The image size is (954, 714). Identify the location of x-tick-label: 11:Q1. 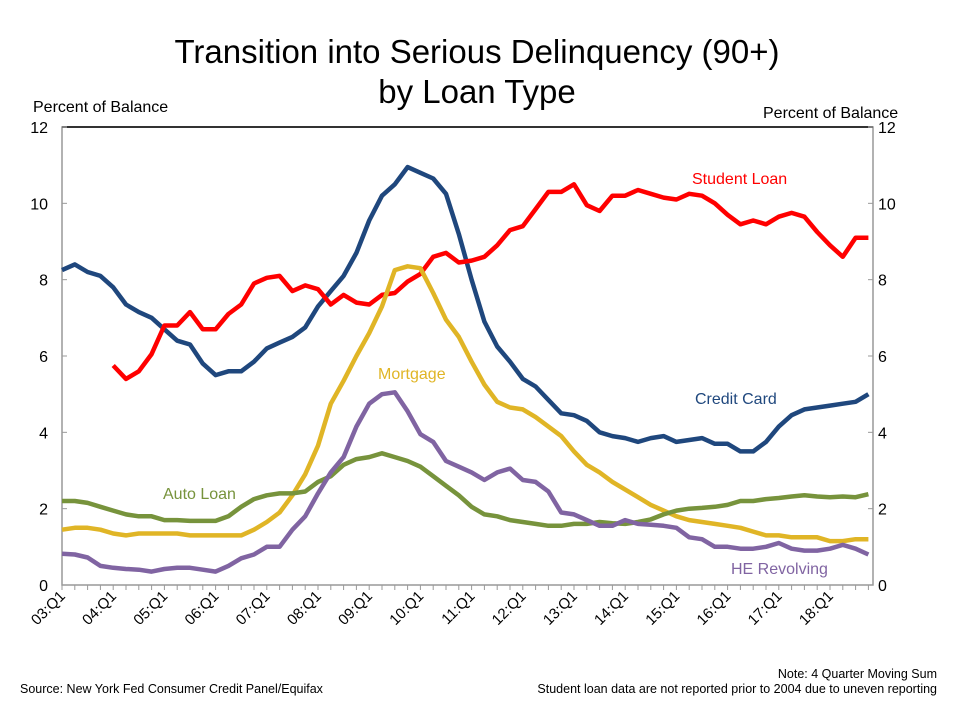
(458, 608).